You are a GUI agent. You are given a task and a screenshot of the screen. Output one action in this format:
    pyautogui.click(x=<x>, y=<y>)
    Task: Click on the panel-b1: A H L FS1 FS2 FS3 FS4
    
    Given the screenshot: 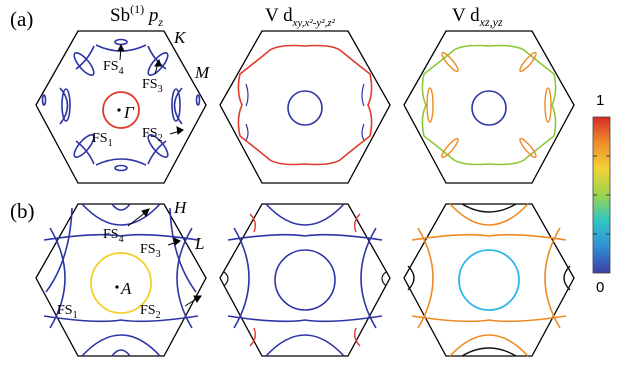 What is the action you would take?
    pyautogui.click(x=121, y=277)
    